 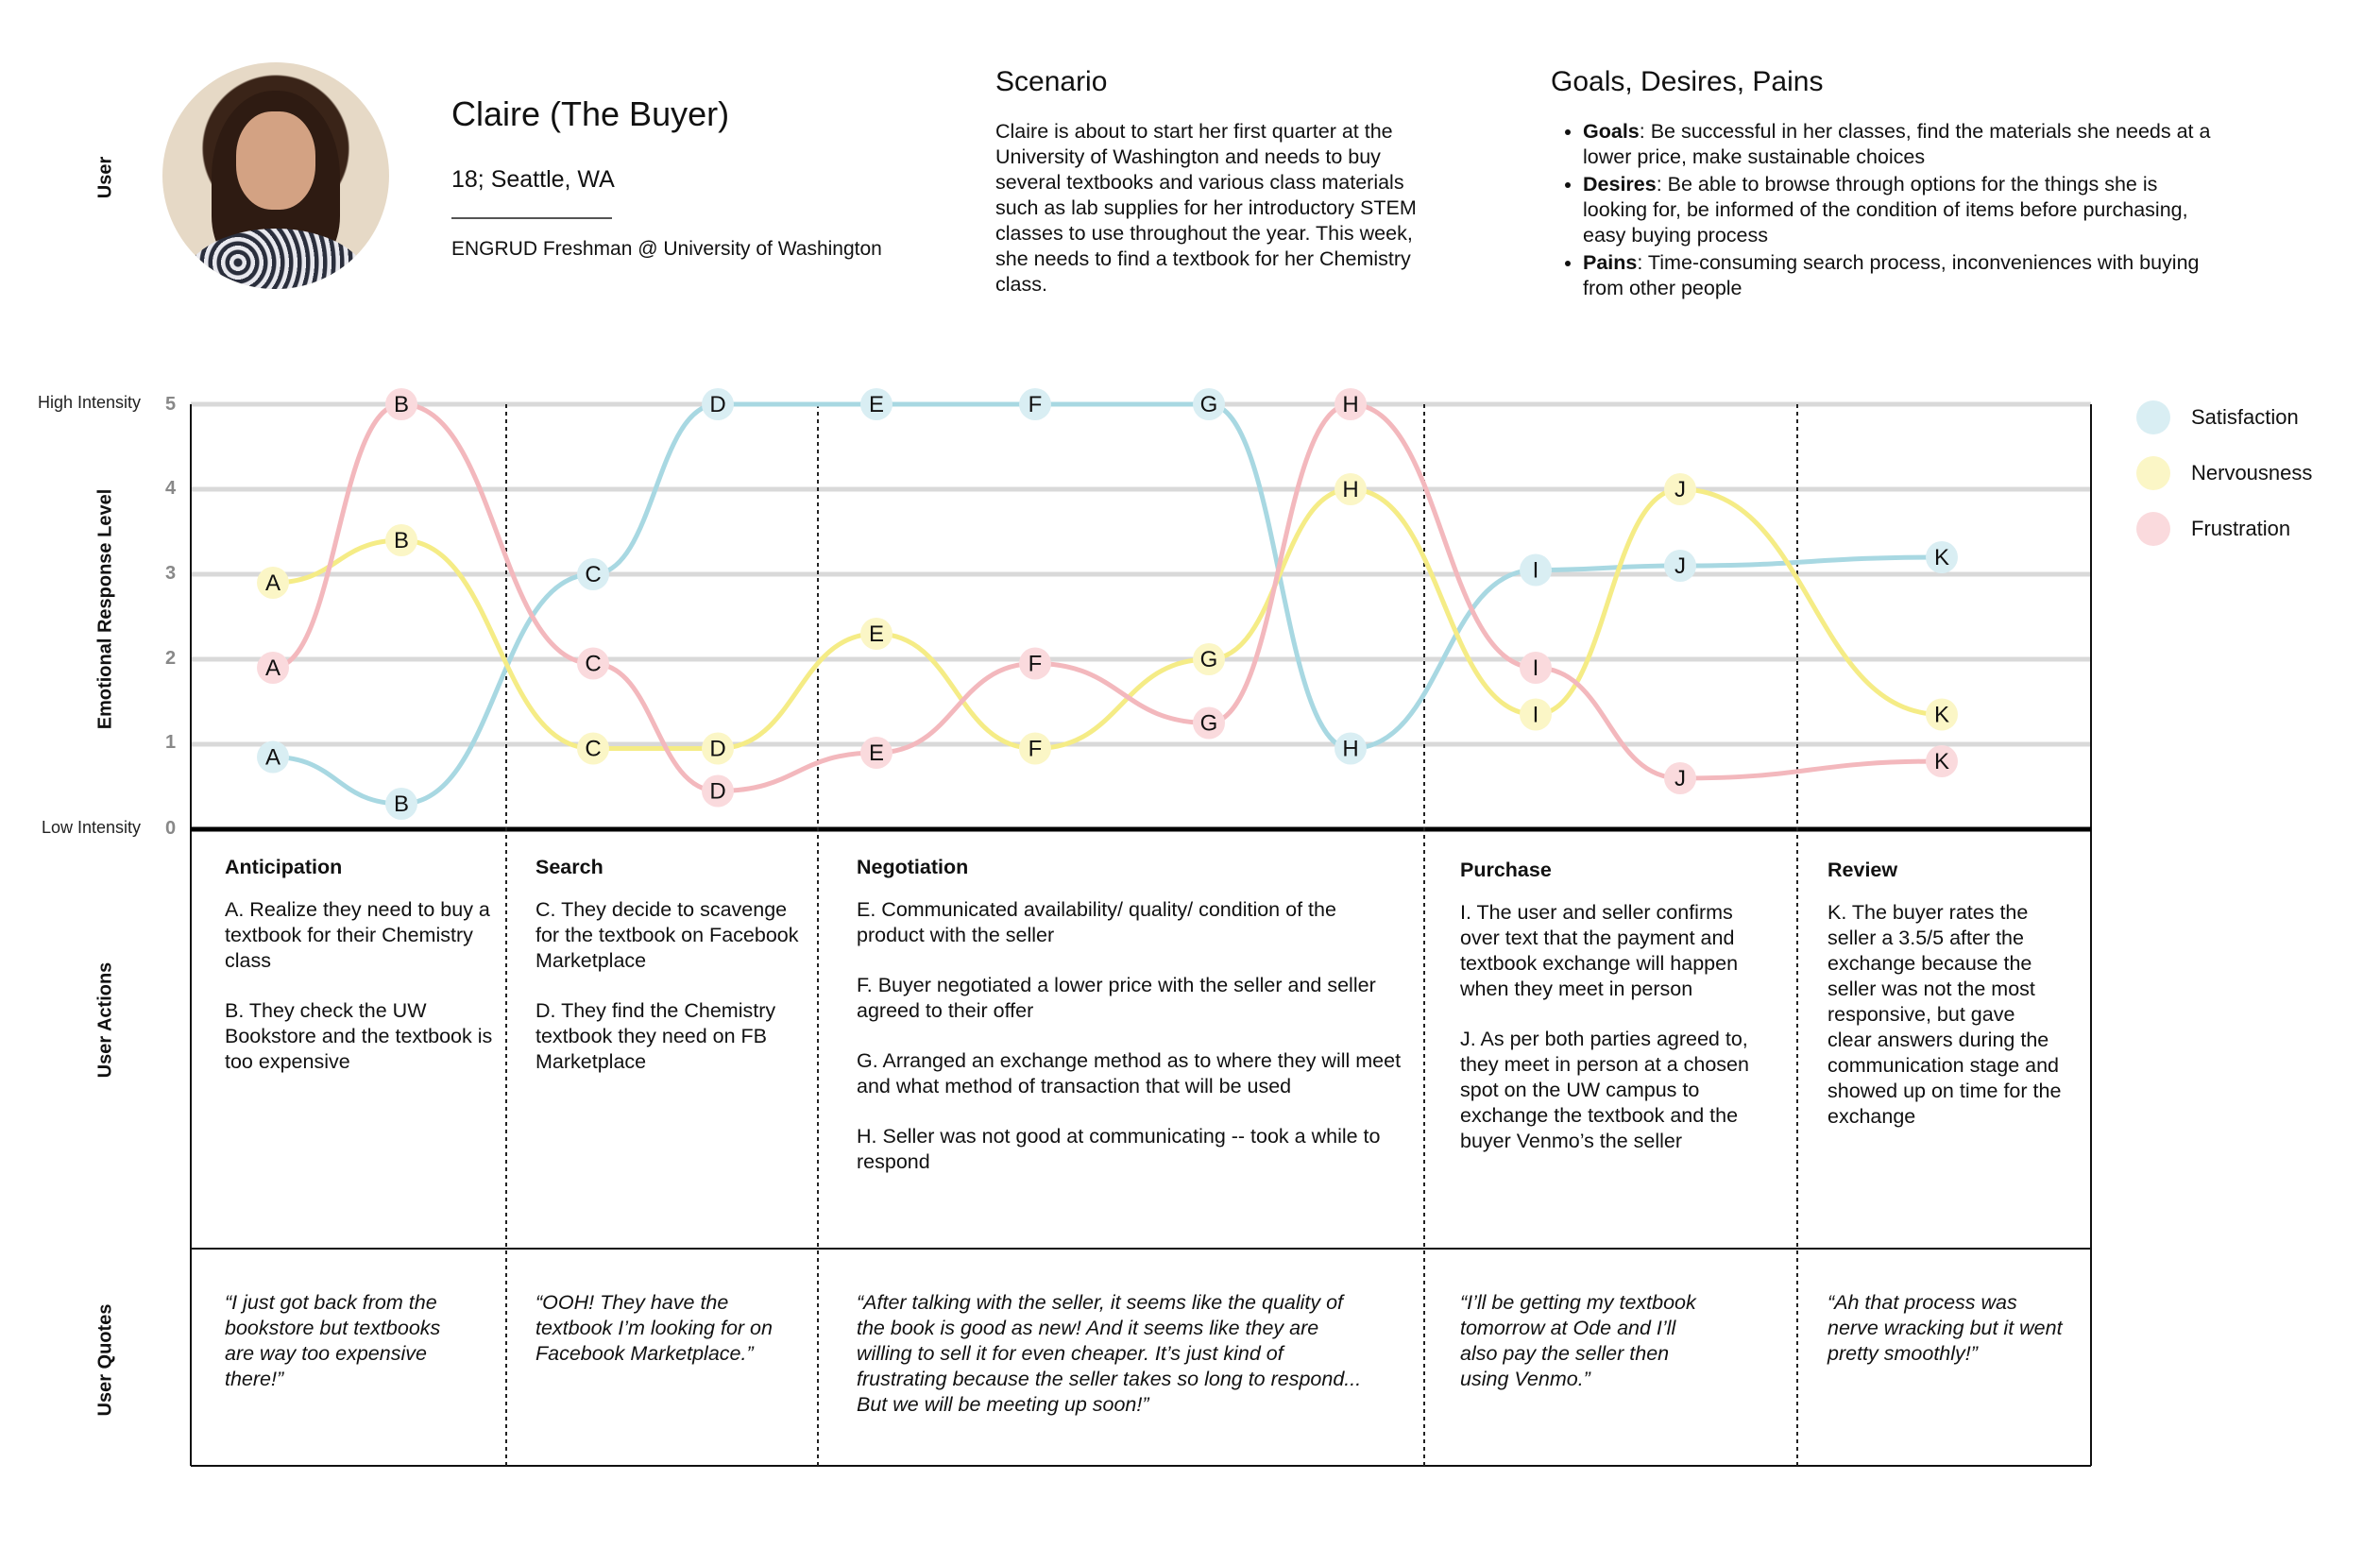 What do you see at coordinates (1209, 659) in the screenshot?
I see `nervousness-point-g: G` at bounding box center [1209, 659].